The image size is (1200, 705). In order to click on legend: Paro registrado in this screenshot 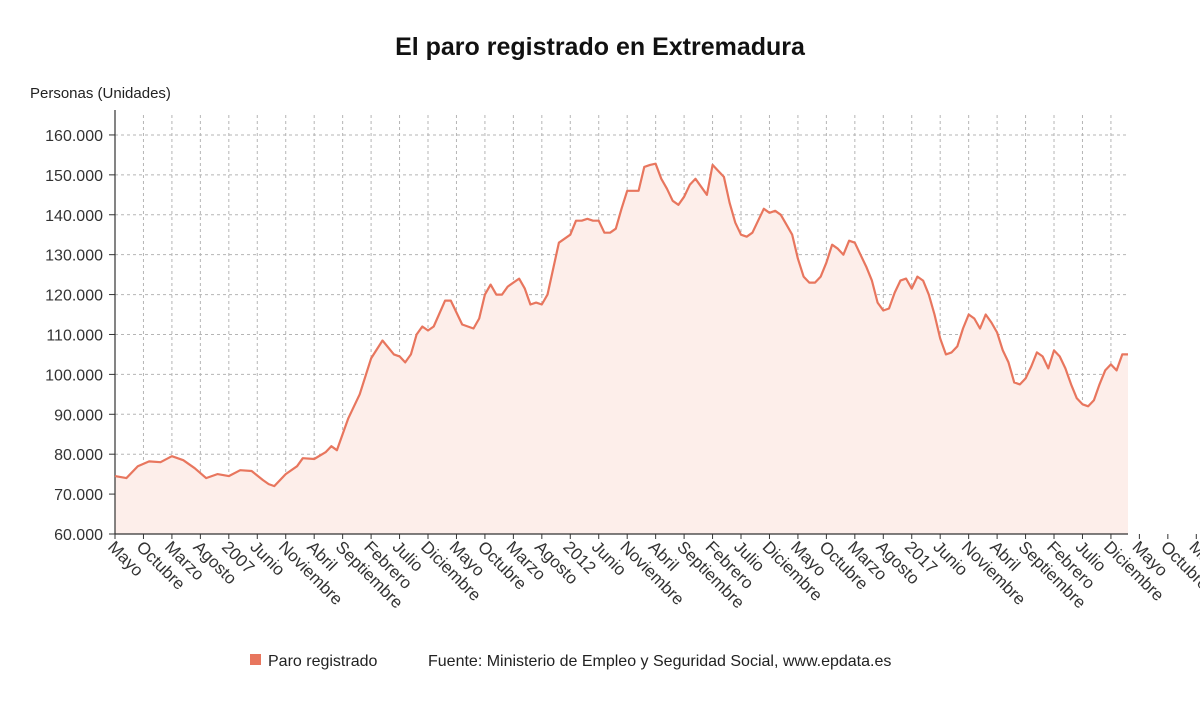, I will do `click(313, 661)`.